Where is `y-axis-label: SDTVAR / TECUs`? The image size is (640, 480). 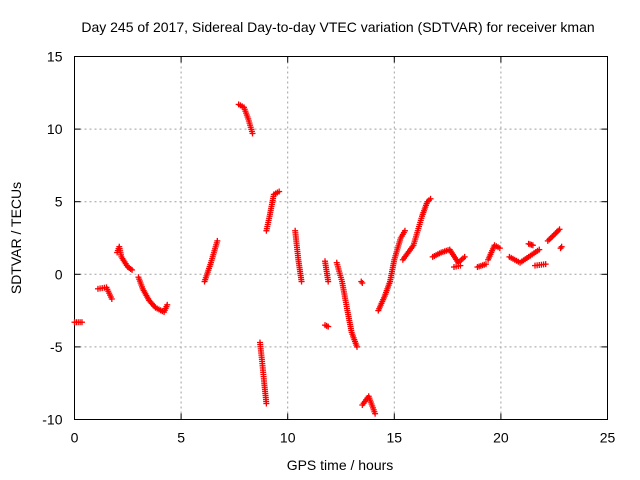
y-axis-label: SDTVAR / TECUs is located at coordinates (16, 238).